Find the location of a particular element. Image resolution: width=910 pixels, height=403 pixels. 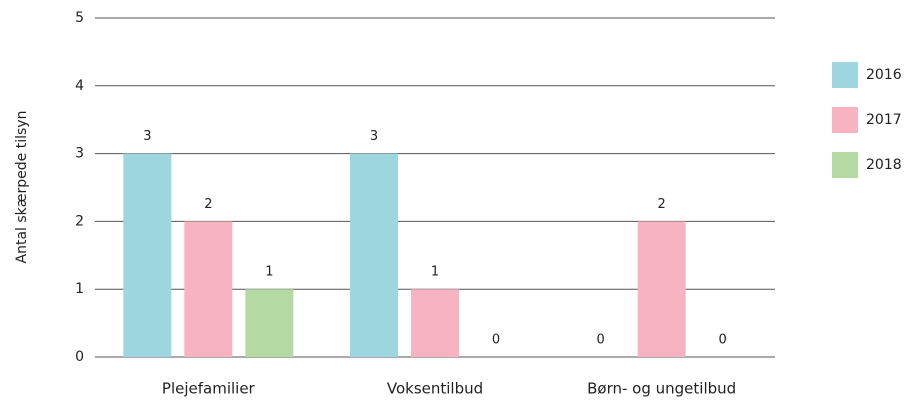

y-tick-label: 4 is located at coordinates (79, 86).